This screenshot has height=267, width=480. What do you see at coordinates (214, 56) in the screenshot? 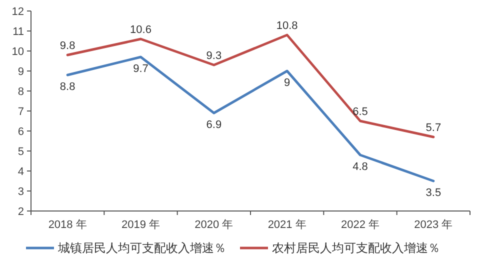
I see `data-label: 9.3` at bounding box center [214, 56].